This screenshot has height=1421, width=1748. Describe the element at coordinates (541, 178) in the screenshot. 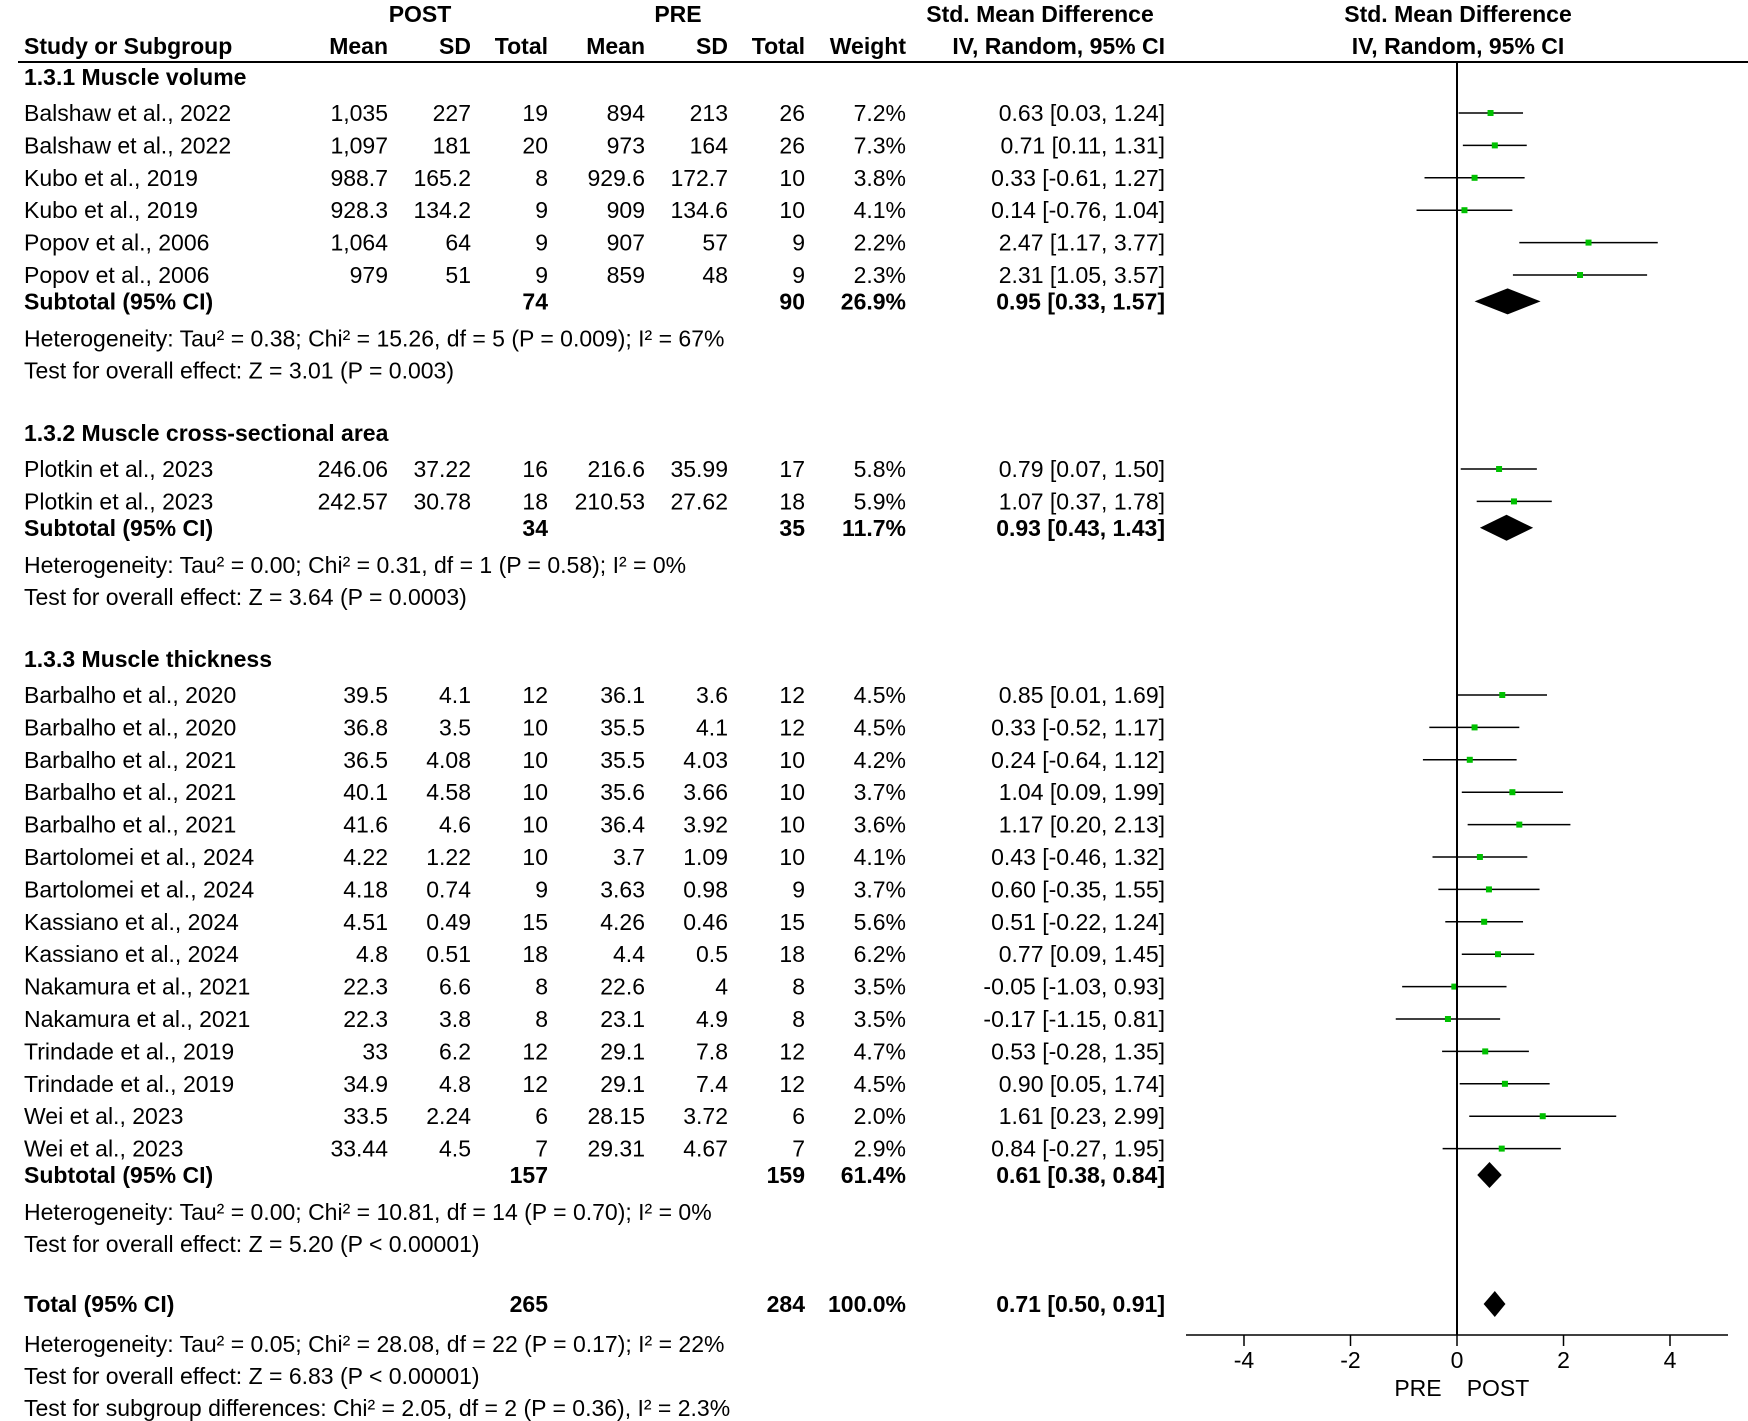

I see `post-total: 8` at that location.